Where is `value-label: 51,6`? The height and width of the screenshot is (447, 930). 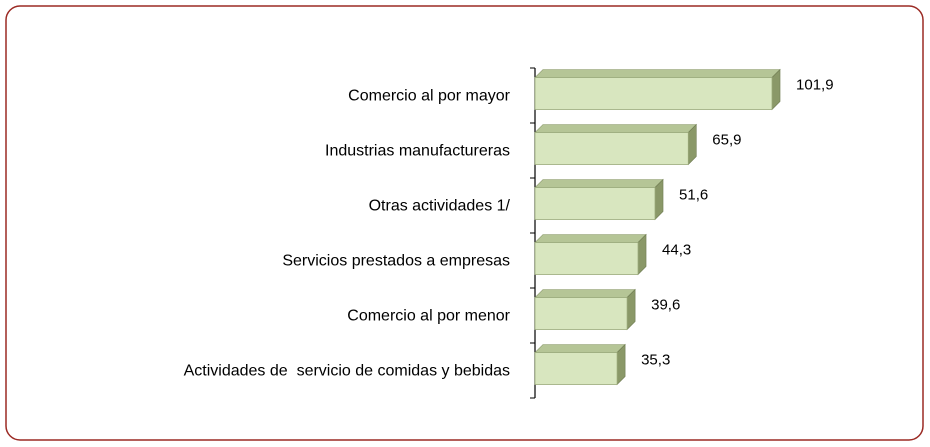 value-label: 51,6 is located at coordinates (693, 194).